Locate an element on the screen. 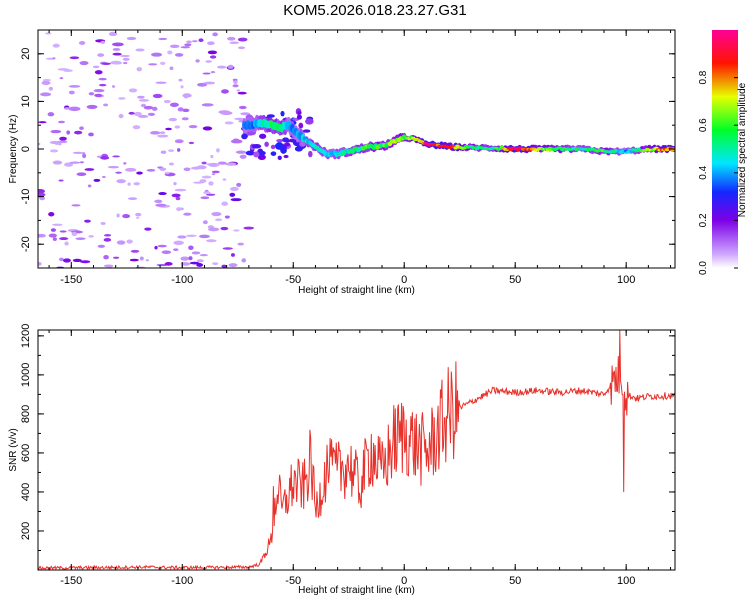 The height and width of the screenshot is (600, 750). x-tick-label: -50 is located at coordinates (293, 581).